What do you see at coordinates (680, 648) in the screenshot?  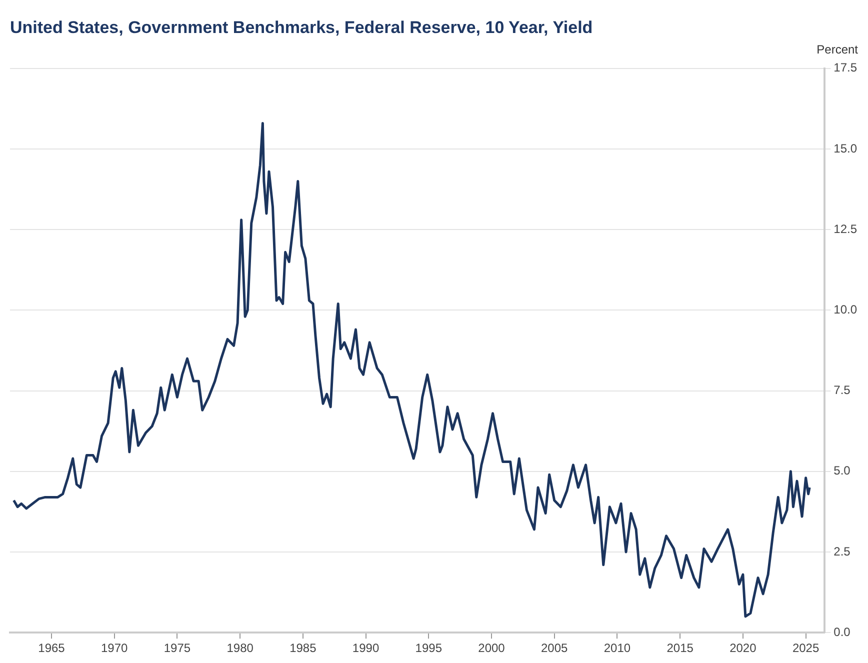 I see `x-tick-label: 2015` at bounding box center [680, 648].